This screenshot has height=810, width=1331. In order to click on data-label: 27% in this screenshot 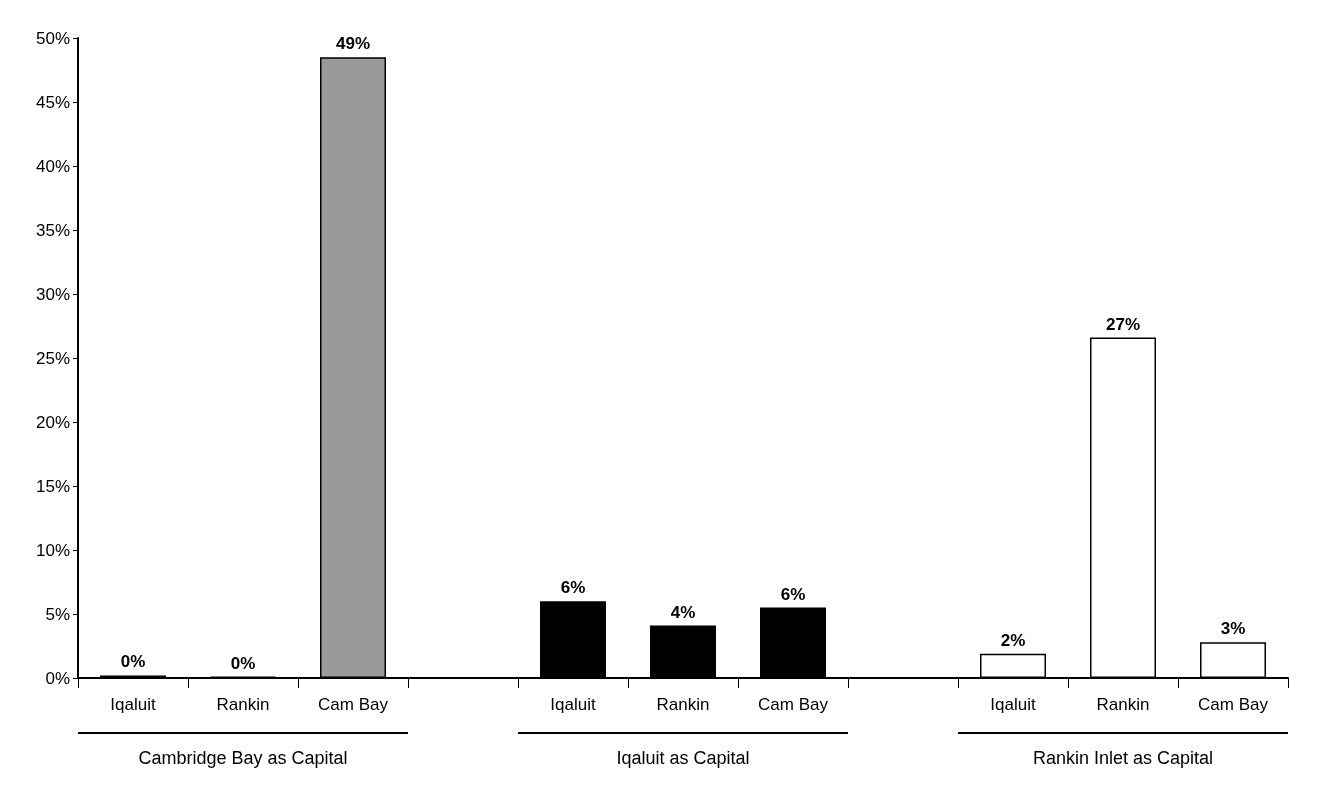, I will do `click(1123, 324)`.